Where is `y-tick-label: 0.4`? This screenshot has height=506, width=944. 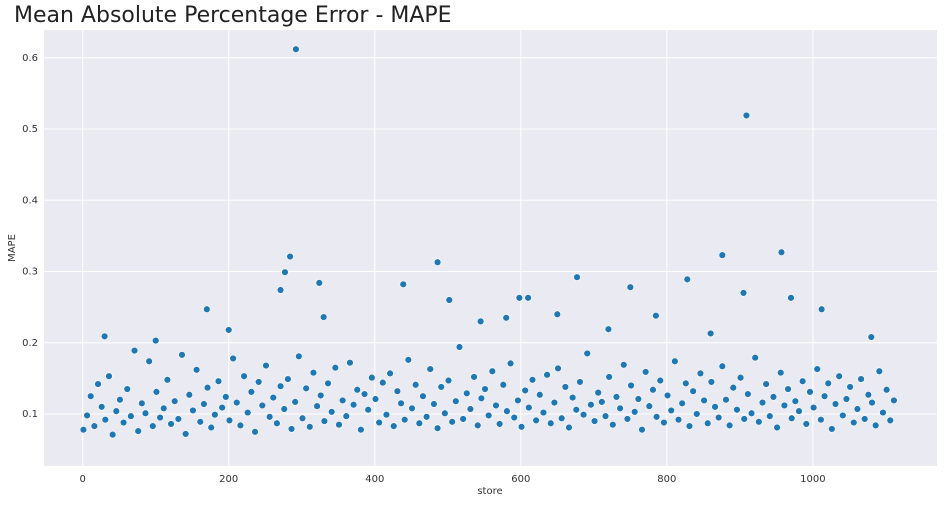 y-tick-label: 0.4 is located at coordinates (30, 200).